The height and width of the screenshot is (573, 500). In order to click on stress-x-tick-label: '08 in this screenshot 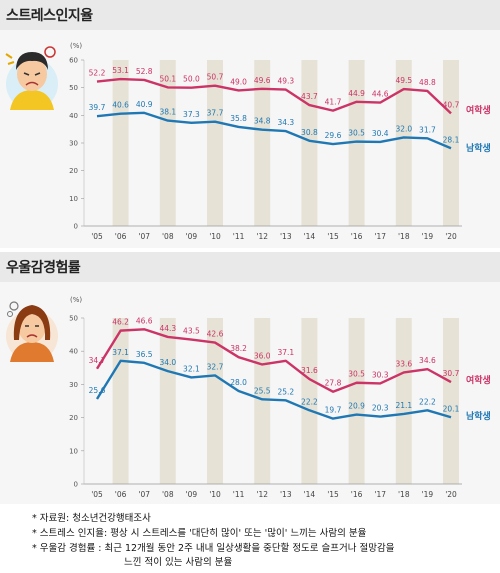, I will do `click(168, 236)`.